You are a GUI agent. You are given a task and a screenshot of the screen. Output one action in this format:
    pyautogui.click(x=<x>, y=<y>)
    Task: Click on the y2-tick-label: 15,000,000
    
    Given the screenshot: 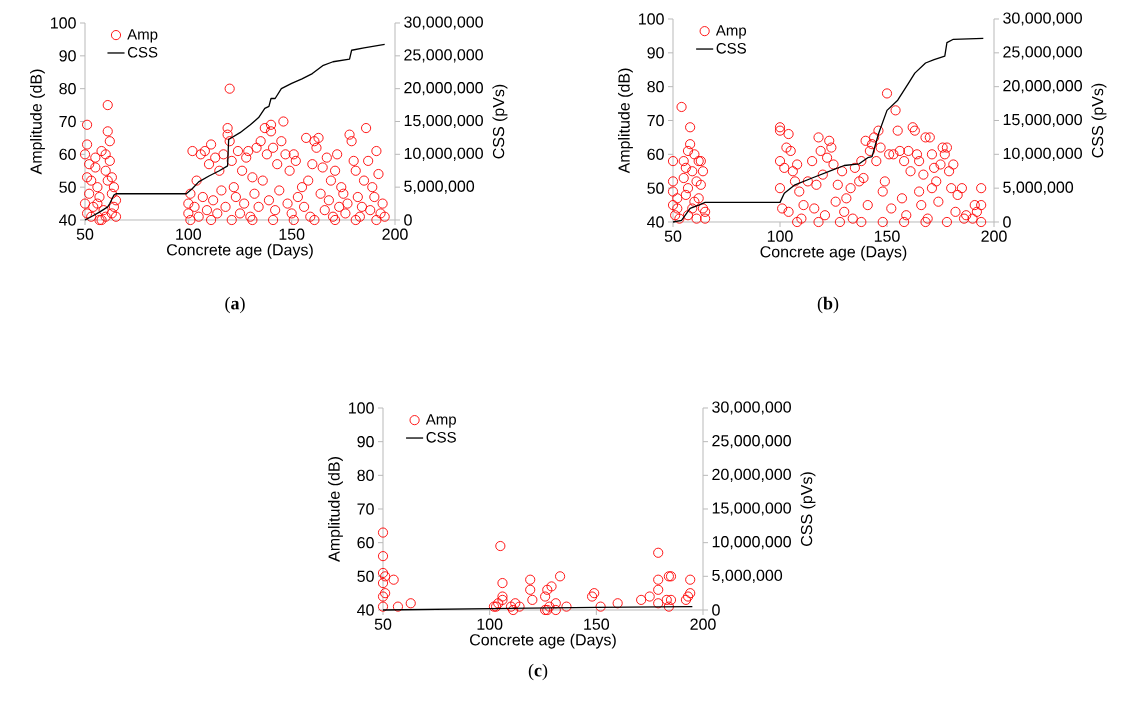 What is the action you would take?
    pyautogui.click(x=443, y=121)
    